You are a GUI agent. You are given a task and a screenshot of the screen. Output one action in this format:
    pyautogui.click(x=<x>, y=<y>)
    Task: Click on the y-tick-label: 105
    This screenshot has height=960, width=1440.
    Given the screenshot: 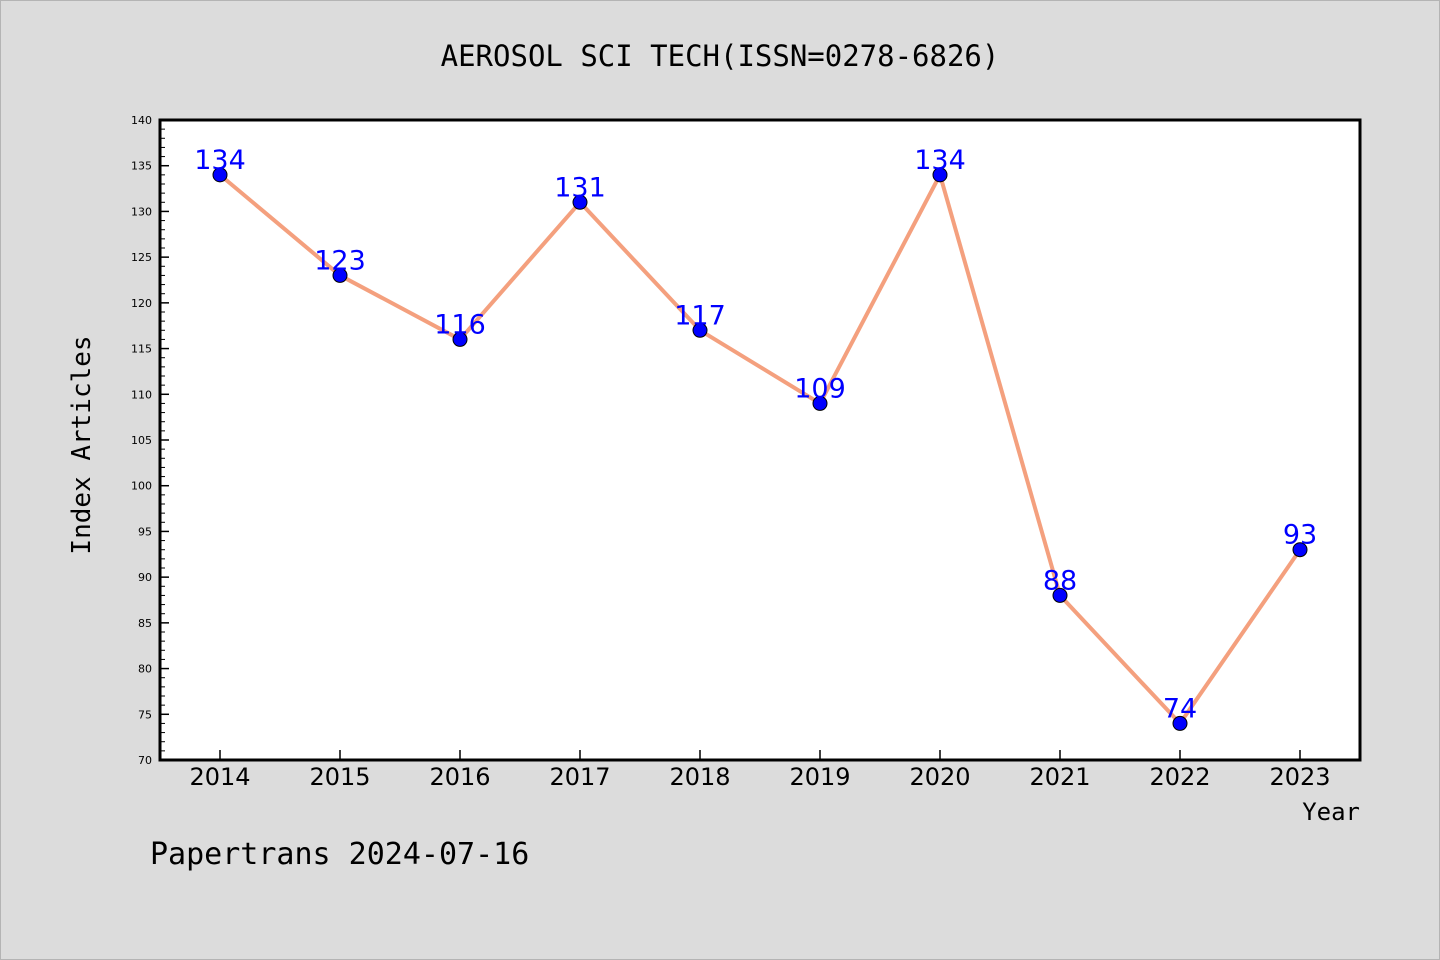 What is the action you would take?
    pyautogui.click(x=141, y=440)
    